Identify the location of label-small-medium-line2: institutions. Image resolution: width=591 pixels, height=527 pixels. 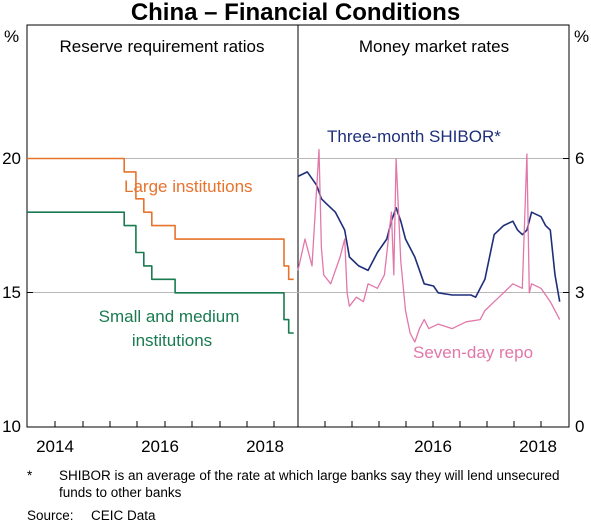
(172, 340).